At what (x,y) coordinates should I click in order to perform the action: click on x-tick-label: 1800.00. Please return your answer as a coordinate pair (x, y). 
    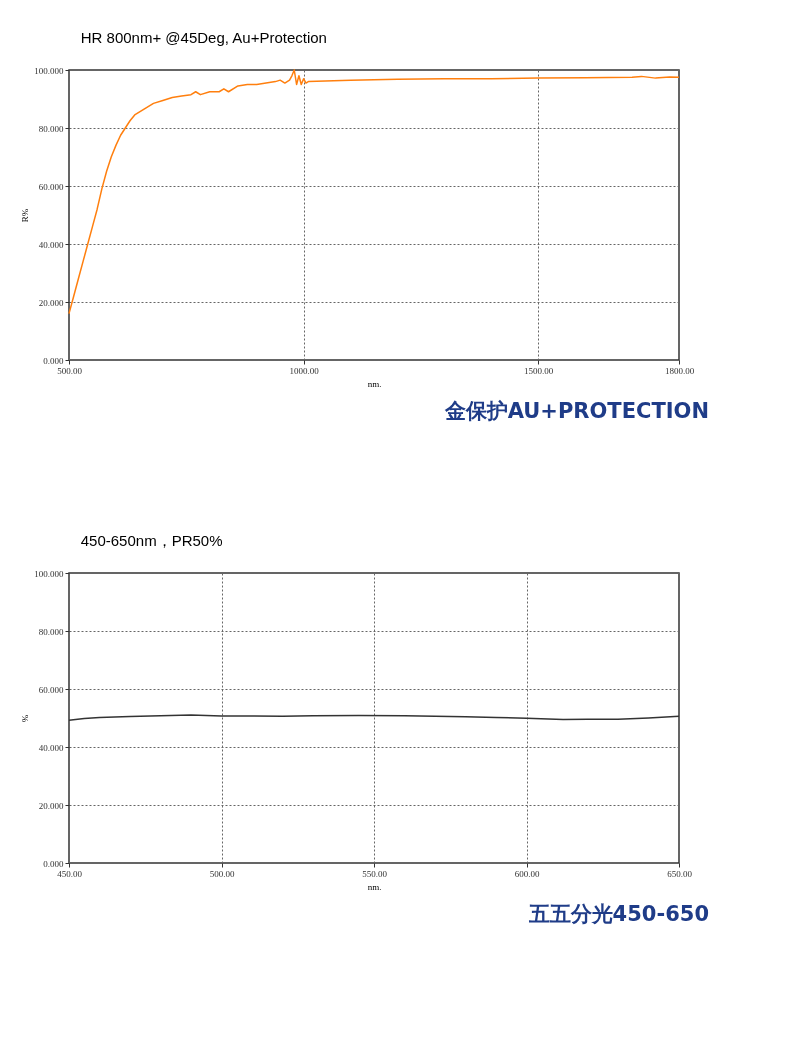
    Looking at the image, I should click on (679, 370).